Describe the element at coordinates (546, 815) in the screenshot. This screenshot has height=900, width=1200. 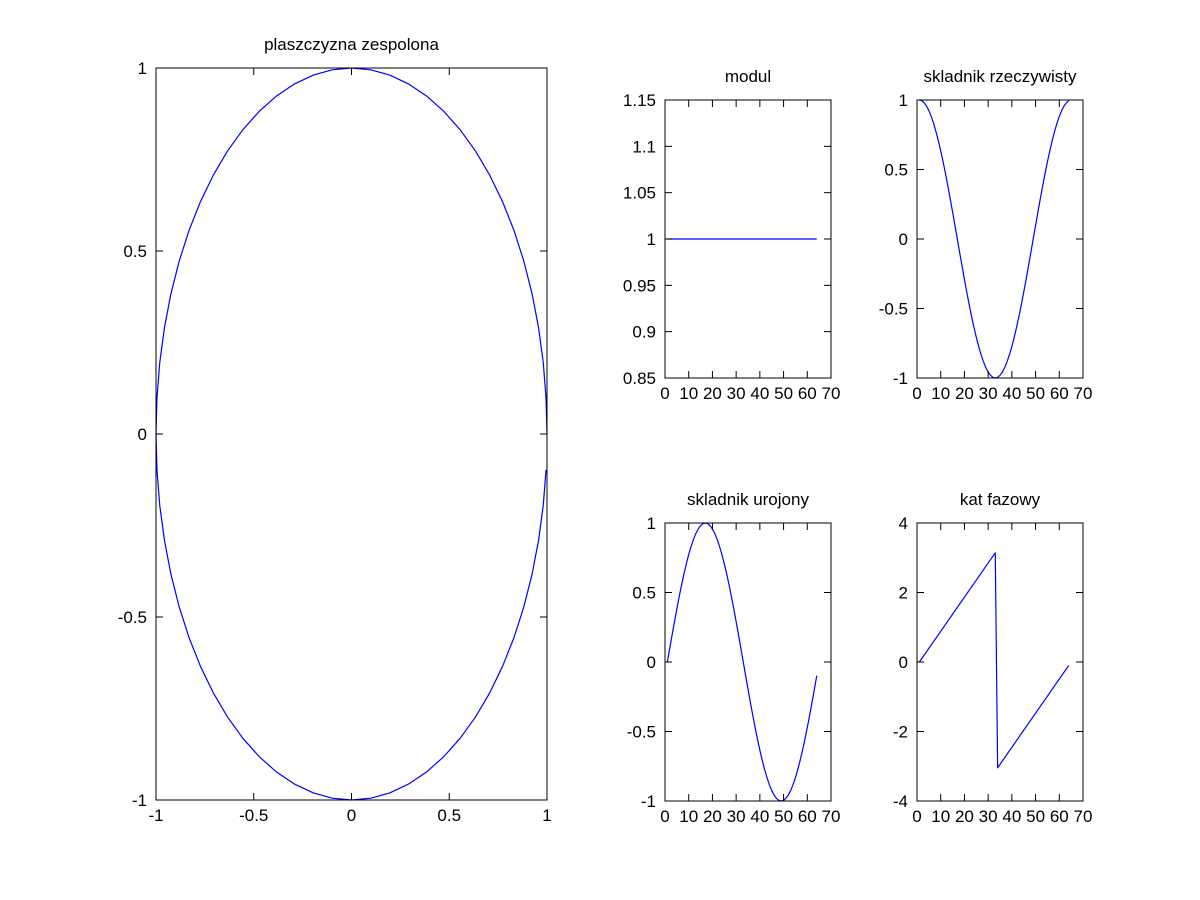
I see `x-tick-label: 1` at that location.